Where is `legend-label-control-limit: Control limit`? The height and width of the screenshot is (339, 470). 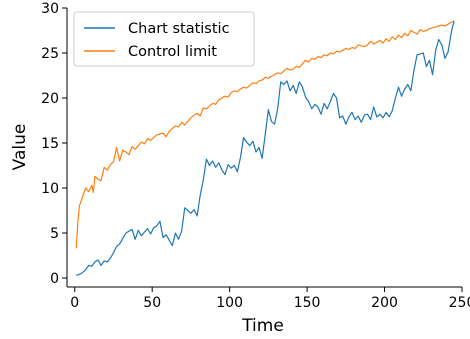 legend-label-control-limit: Control limit is located at coordinates (172, 52).